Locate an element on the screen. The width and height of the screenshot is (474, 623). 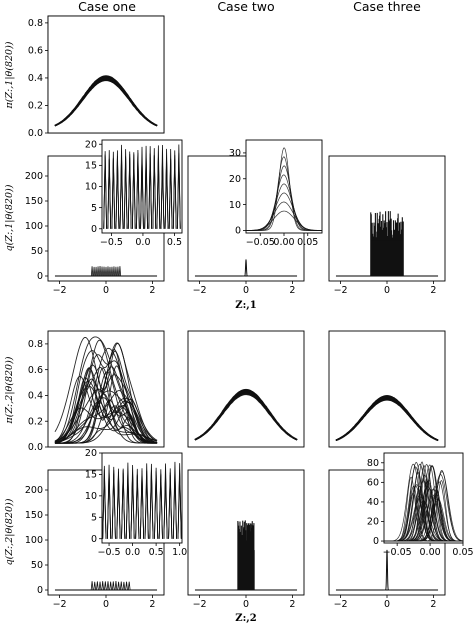
panel-b1-q-c1-xtick-label: −2 is located at coordinates (60, 290).